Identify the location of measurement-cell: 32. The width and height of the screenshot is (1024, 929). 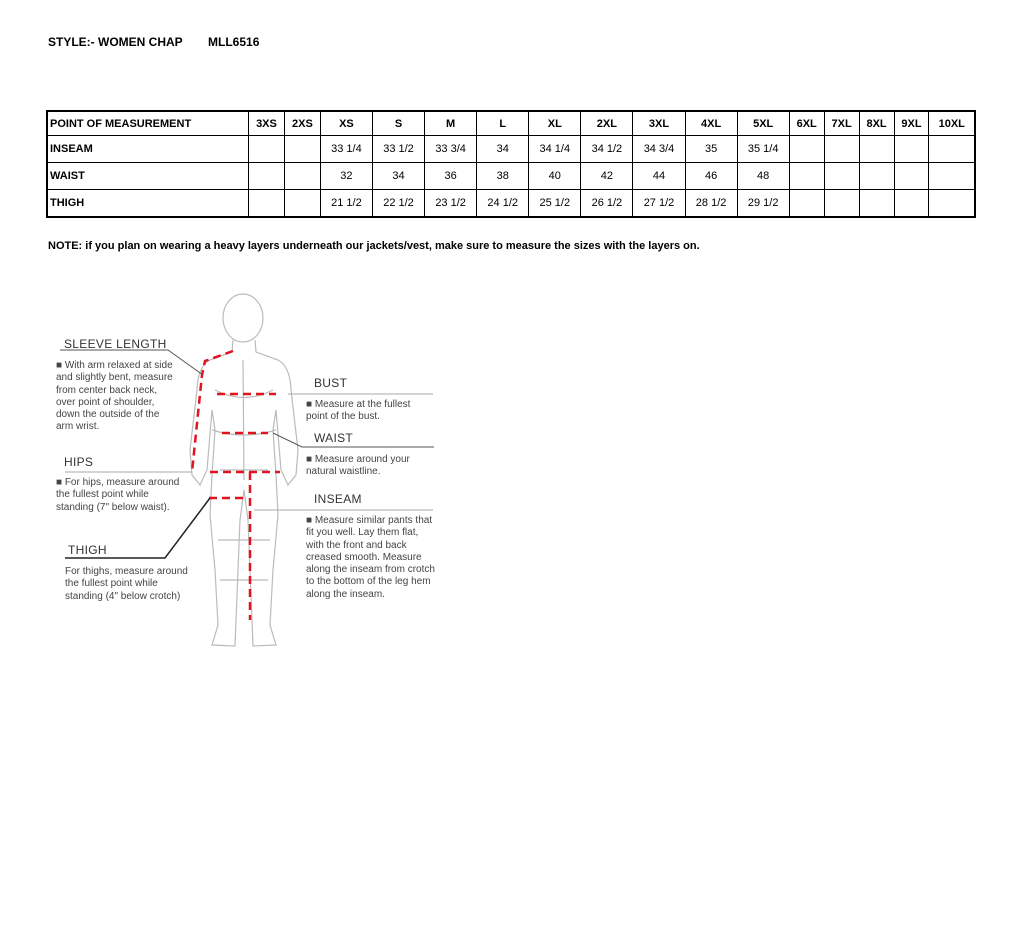
(346, 176).